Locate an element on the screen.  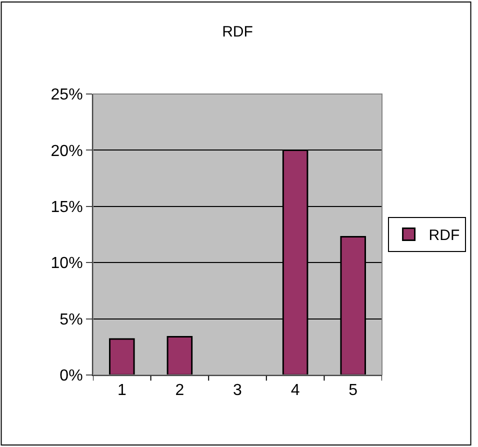
y-tick-label: 10% is located at coordinates (66, 263).